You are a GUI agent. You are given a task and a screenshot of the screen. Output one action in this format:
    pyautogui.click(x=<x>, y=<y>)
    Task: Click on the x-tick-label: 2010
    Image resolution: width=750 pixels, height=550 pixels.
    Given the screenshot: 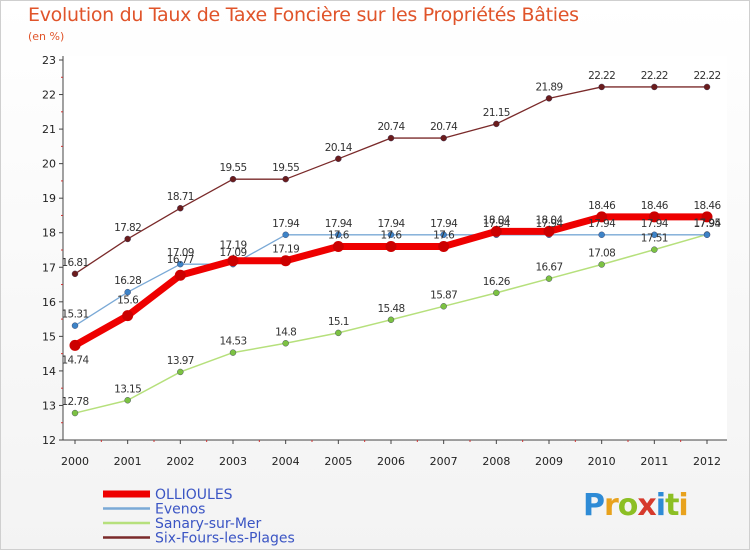 What is the action you would take?
    pyautogui.click(x=602, y=461)
    